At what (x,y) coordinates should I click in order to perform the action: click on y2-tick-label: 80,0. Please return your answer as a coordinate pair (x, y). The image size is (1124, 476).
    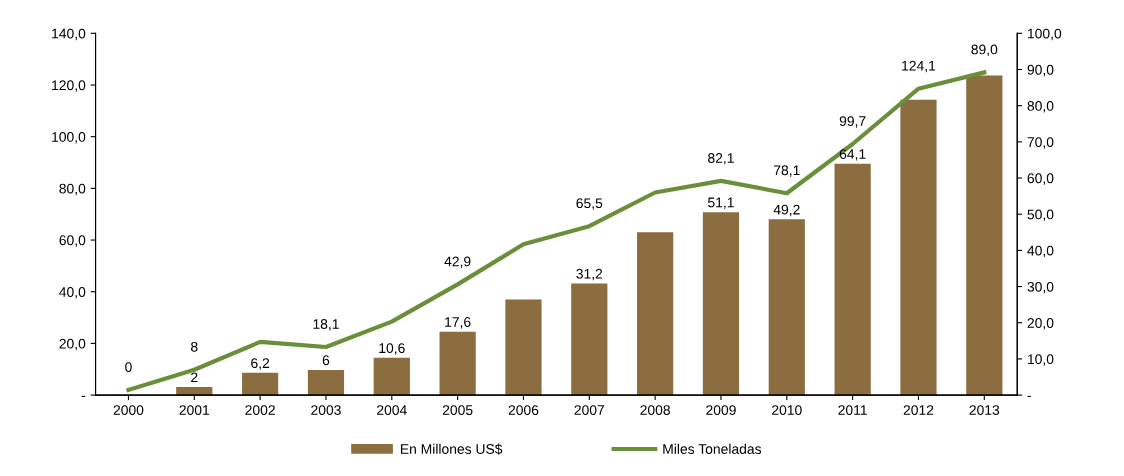
    Looking at the image, I should click on (1040, 107).